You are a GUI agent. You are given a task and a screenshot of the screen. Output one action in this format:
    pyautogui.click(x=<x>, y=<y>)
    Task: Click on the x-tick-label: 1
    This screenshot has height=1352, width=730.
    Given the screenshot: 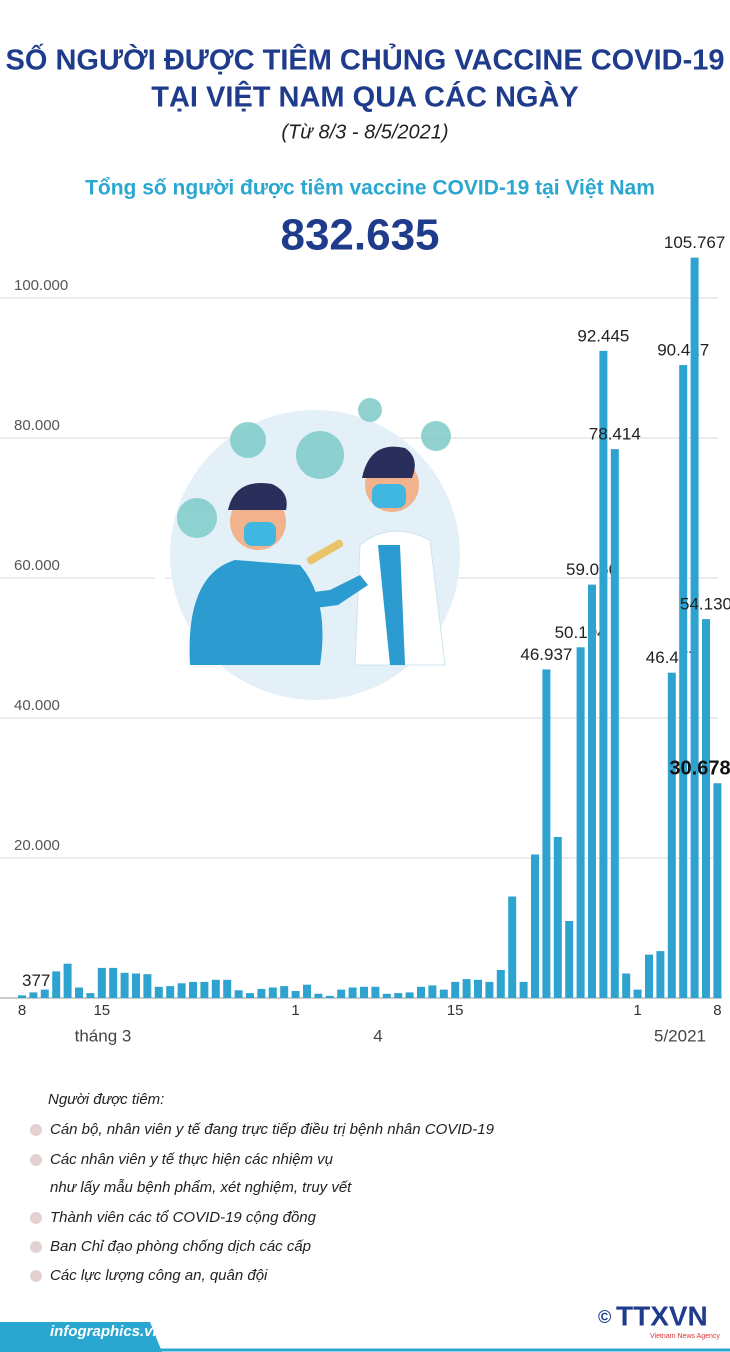 What is the action you would take?
    pyautogui.click(x=637, y=1010)
    